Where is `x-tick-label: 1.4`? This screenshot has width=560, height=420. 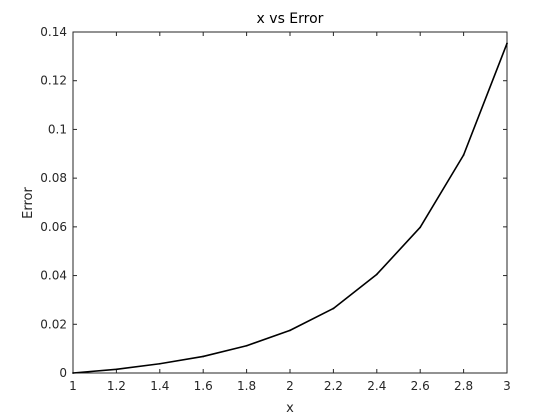 x-tick-label: 1.4 is located at coordinates (159, 386).